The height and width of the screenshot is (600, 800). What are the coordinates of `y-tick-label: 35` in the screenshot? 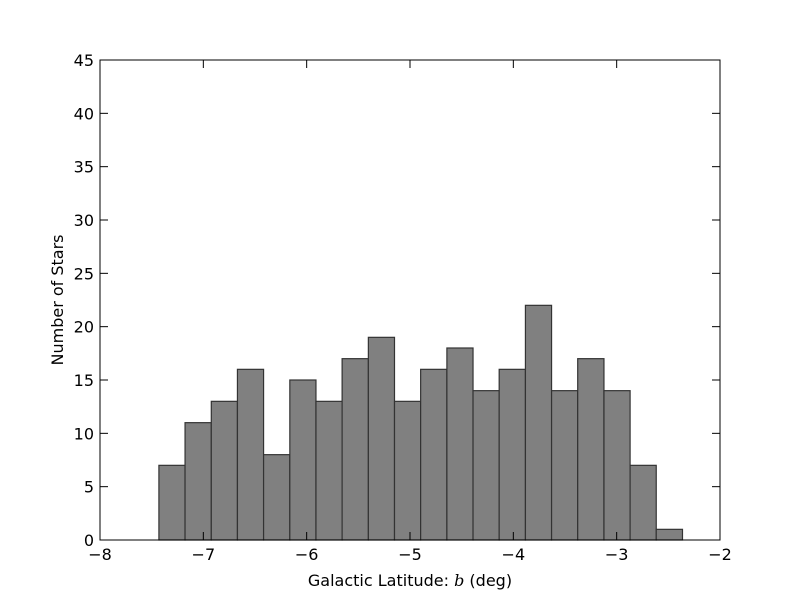 It's located at (84, 167).